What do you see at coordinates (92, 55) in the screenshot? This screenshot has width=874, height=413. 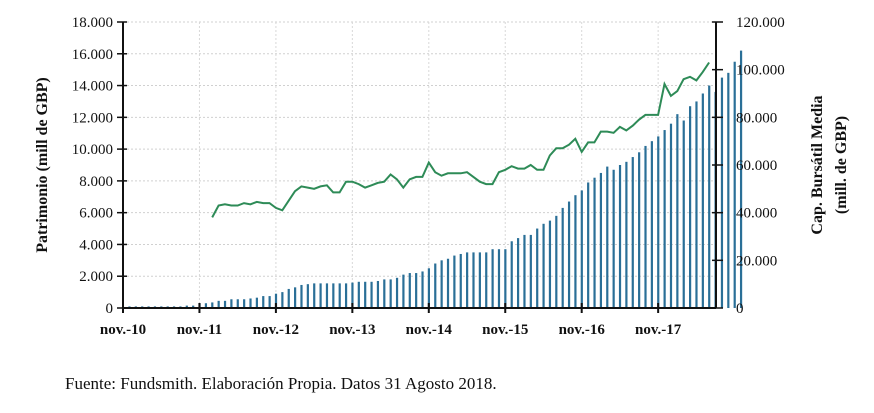 I see `left-tick-label: 16.000` at bounding box center [92, 55].